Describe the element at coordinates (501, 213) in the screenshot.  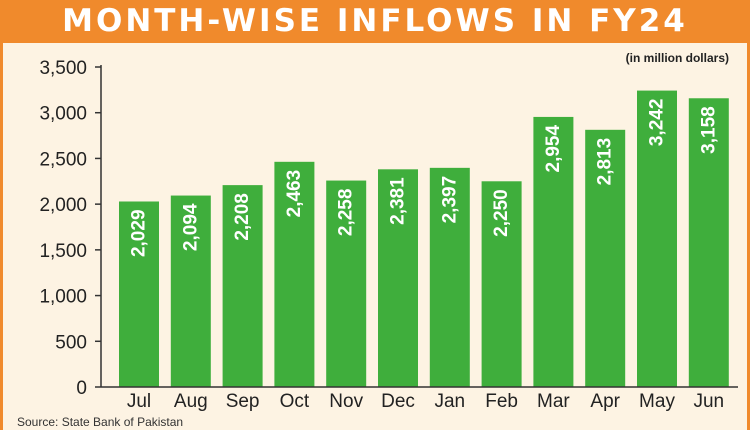
I see `bar-value-label: 2,250` at that location.